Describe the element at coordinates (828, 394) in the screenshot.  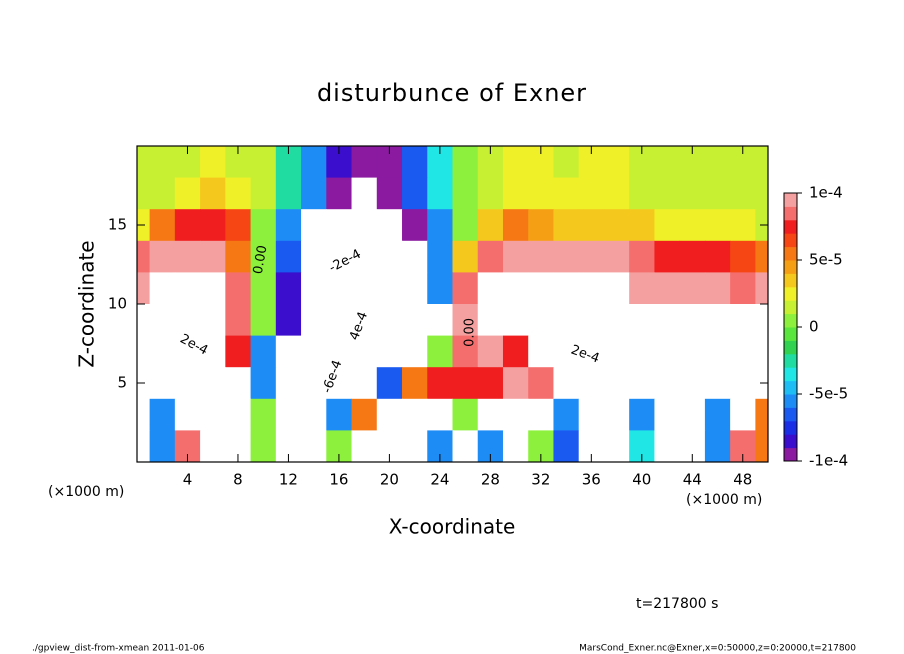
I see `colorbar-tick-label: -5e-5` at that location.